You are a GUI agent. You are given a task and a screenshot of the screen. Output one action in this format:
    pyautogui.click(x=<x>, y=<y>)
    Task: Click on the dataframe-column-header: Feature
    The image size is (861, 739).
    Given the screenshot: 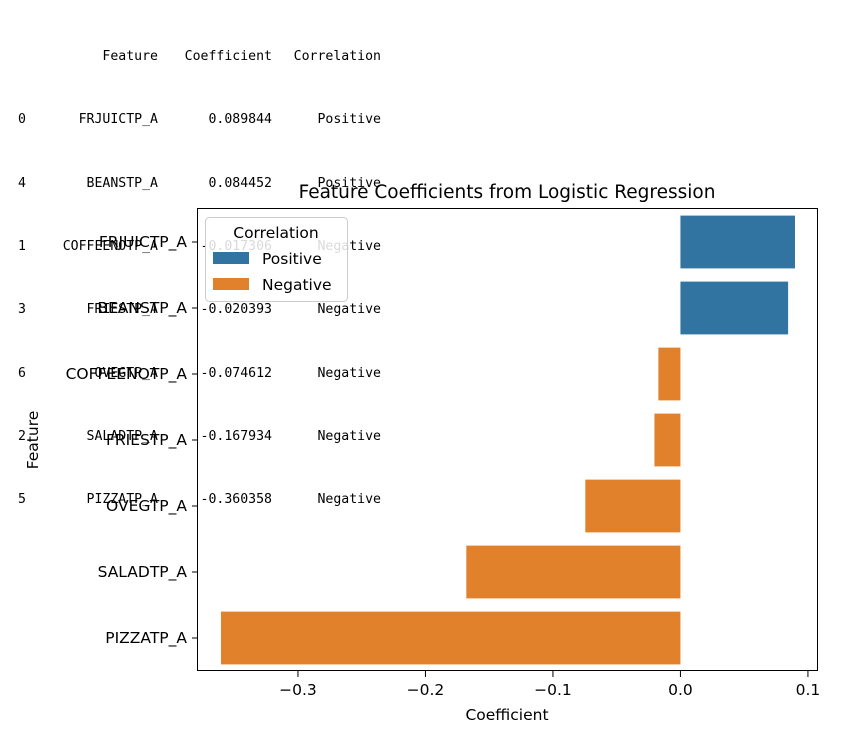 What is the action you would take?
    pyautogui.click(x=130, y=57)
    